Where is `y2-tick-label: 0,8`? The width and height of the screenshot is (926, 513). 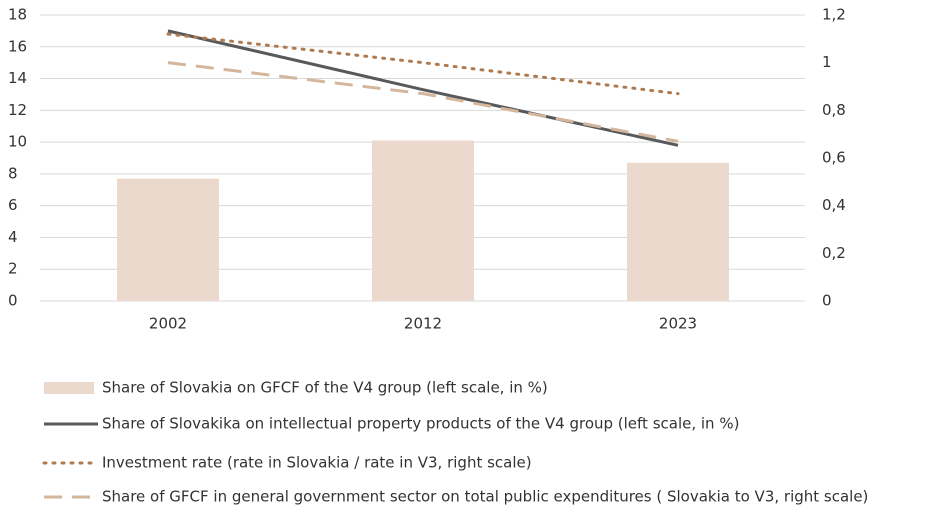
y2-tick-label: 0,8 is located at coordinates (834, 110).